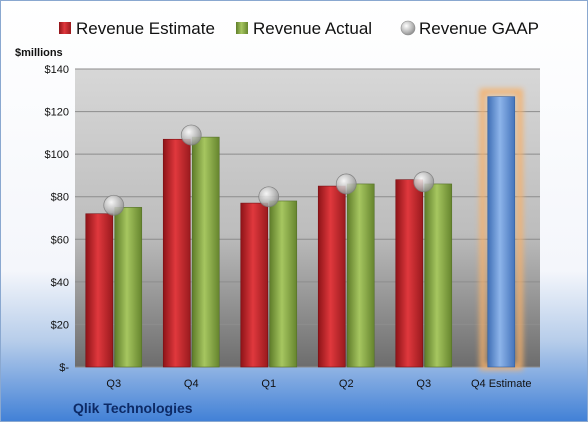 The width and height of the screenshot is (588, 422). Describe the element at coordinates (346, 384) in the screenshot. I see `x-tick-label: Q2` at that location.